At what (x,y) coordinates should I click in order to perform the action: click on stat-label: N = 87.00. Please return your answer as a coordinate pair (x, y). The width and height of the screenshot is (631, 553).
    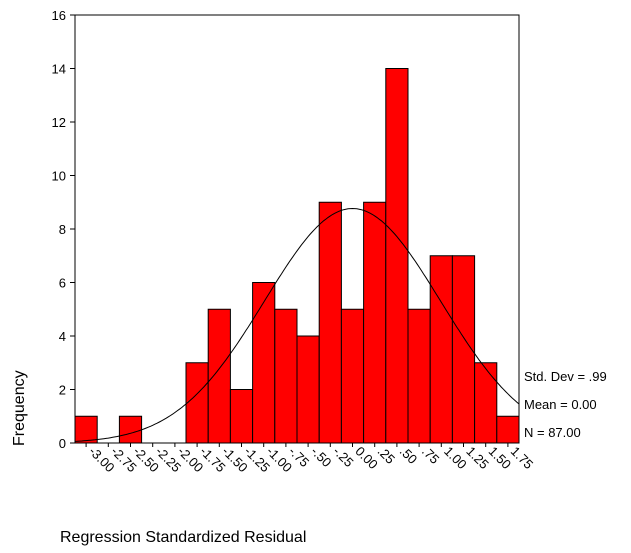
    Looking at the image, I should click on (552, 432).